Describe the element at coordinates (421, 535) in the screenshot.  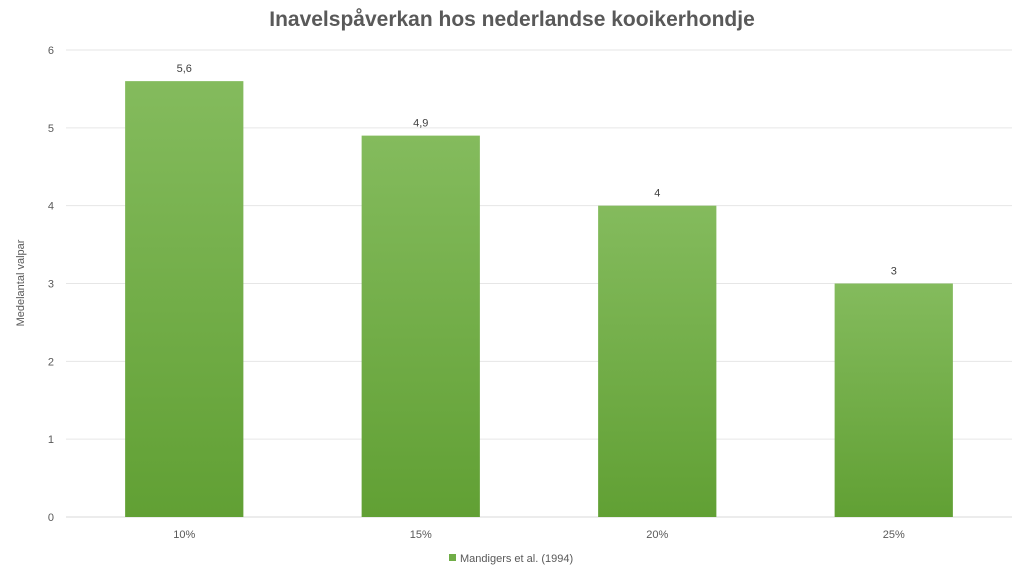
I see `x-tick-label: 15%` at that location.